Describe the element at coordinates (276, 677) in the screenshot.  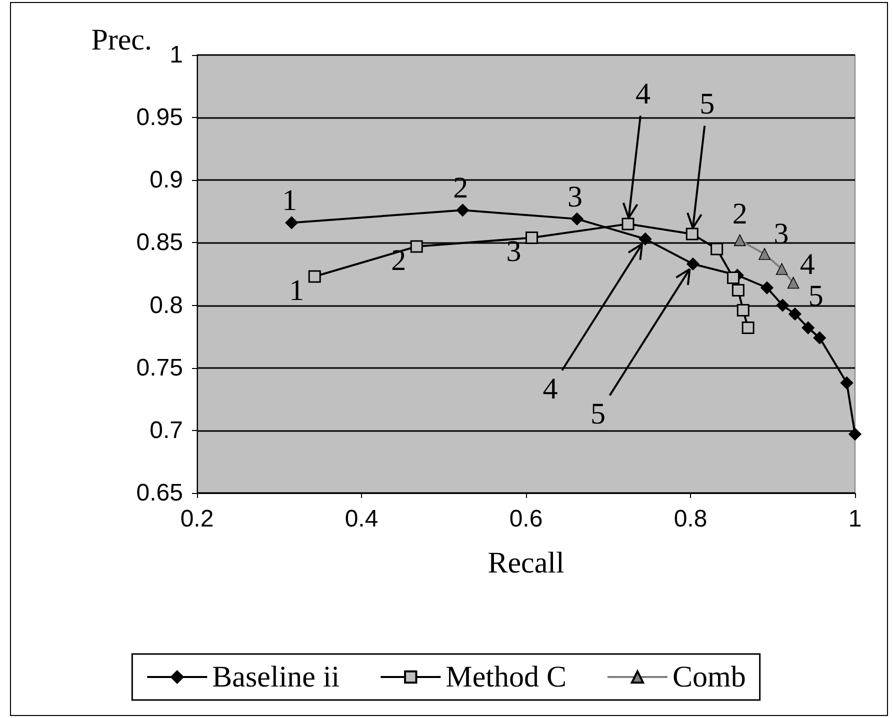
I see `legend-label: Baseline ii` at that location.